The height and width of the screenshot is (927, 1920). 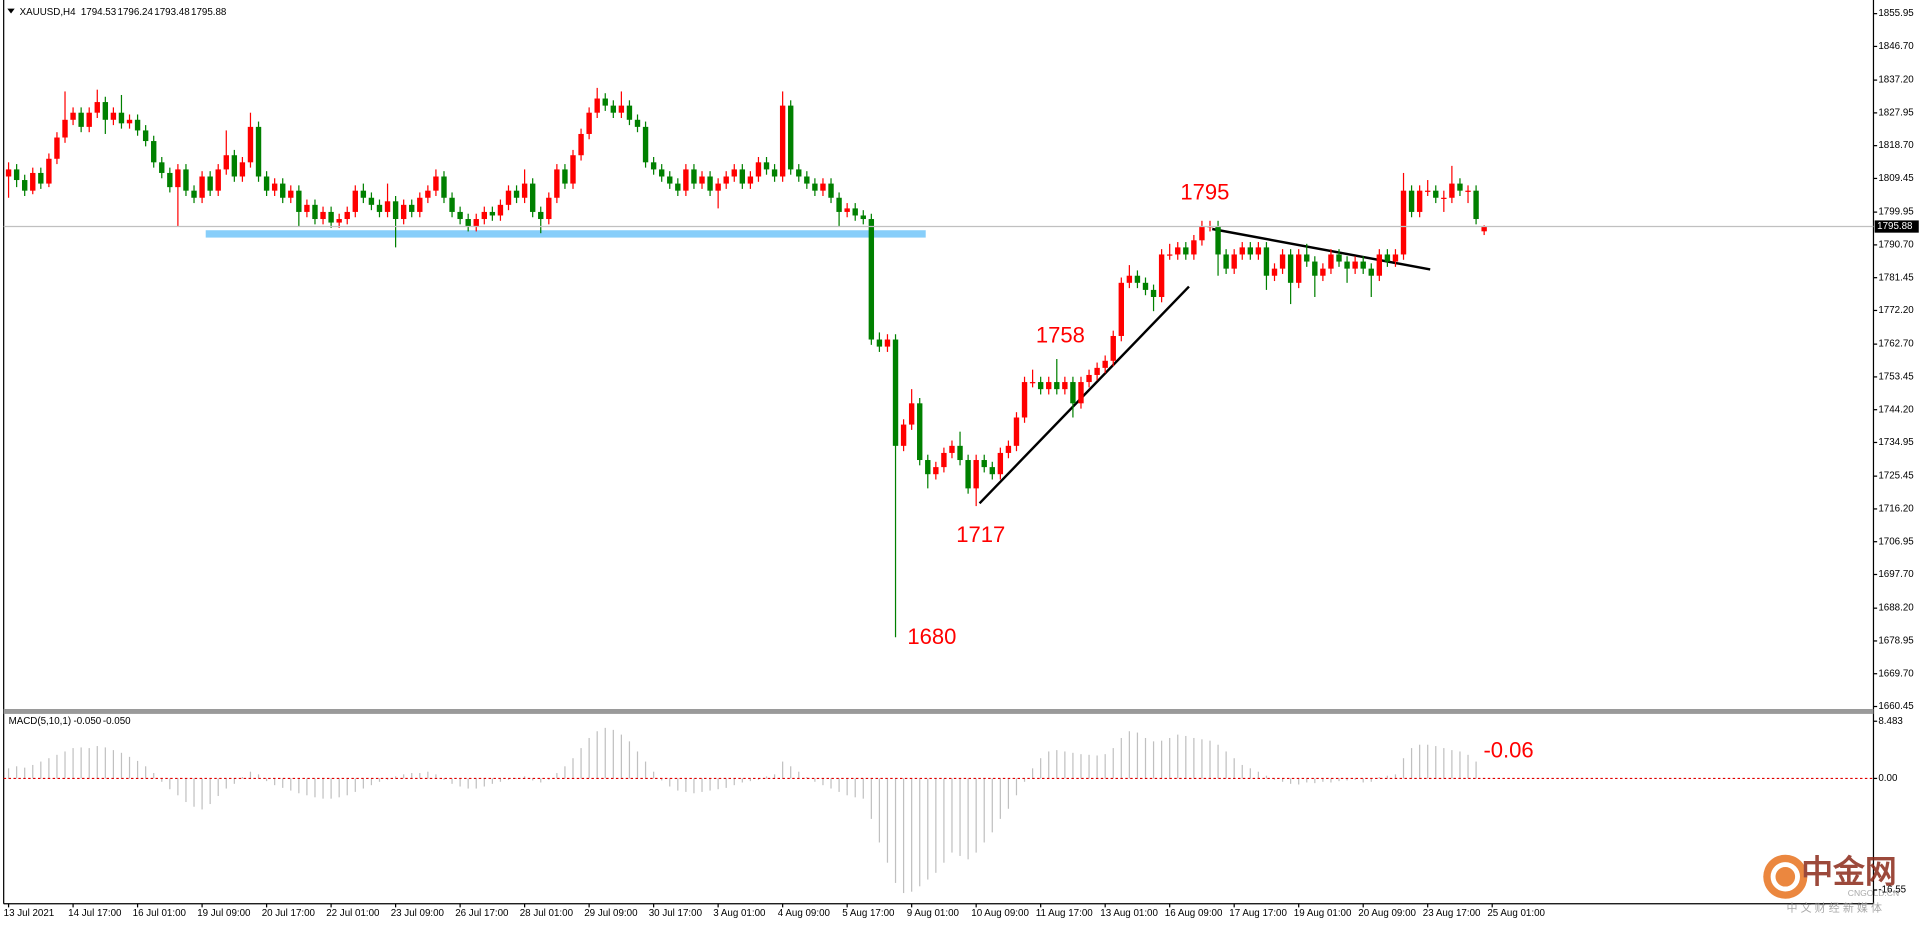 What do you see at coordinates (1896, 377) in the screenshot?
I see `y-tick-label: 1753.45` at bounding box center [1896, 377].